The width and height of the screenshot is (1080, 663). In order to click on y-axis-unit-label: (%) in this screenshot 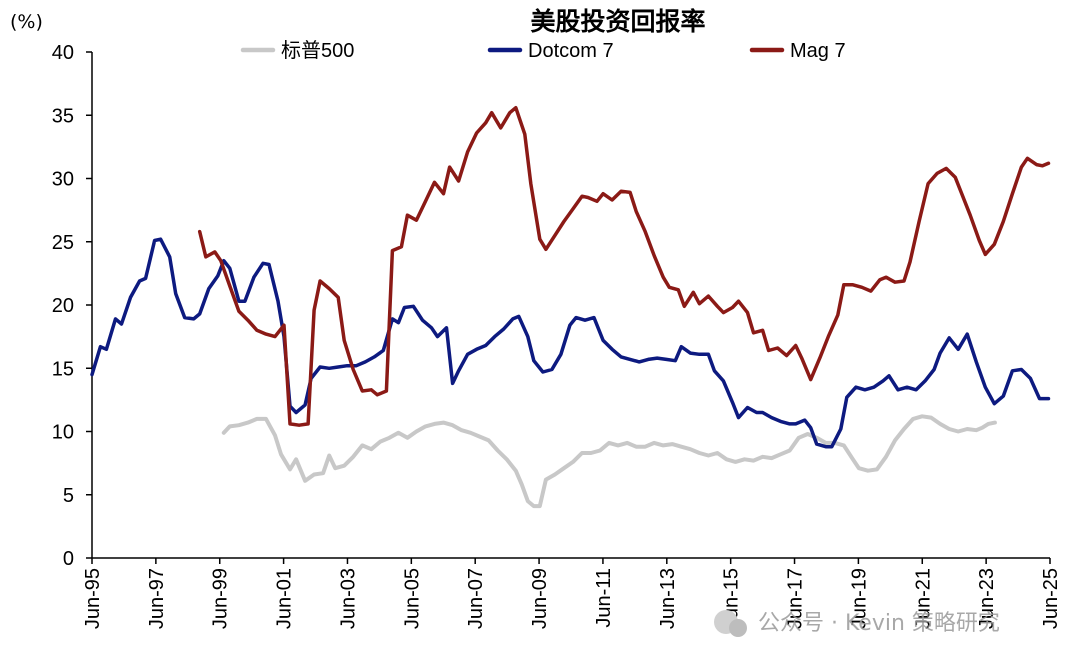, I will do `click(26, 22)`.